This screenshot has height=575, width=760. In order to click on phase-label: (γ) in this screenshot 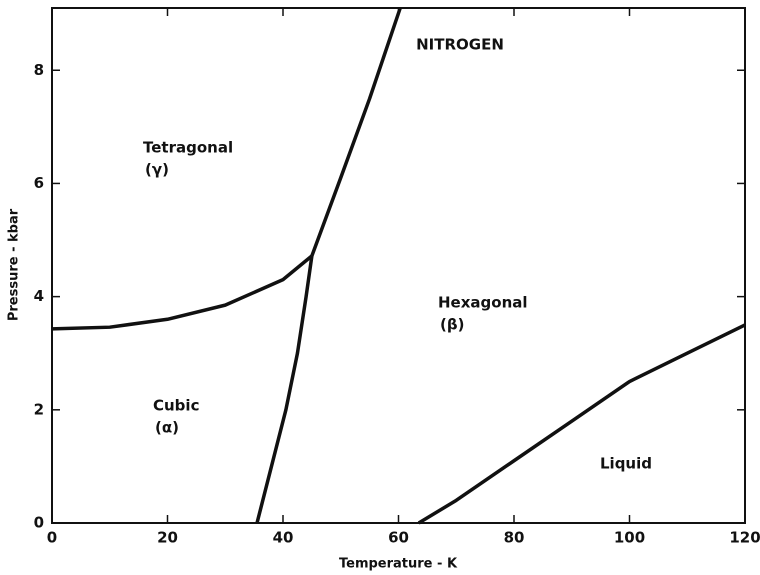, I will do `click(157, 170)`.